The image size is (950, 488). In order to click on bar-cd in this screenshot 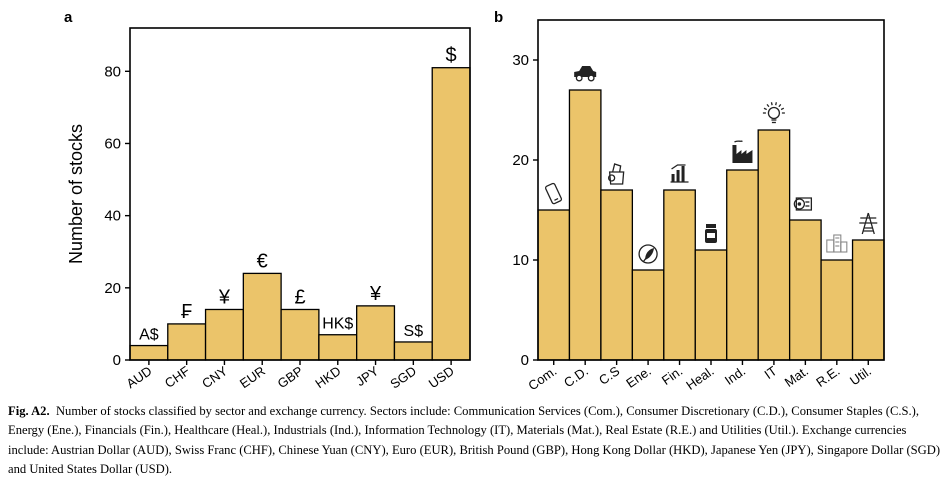, I will do `click(585, 225)`.